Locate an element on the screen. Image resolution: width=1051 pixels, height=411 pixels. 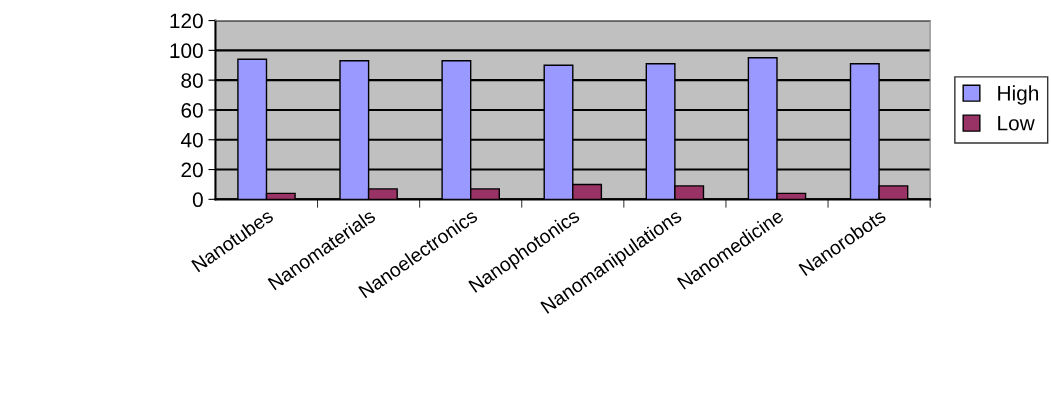
y-tick-label: 40 is located at coordinates (191, 140).